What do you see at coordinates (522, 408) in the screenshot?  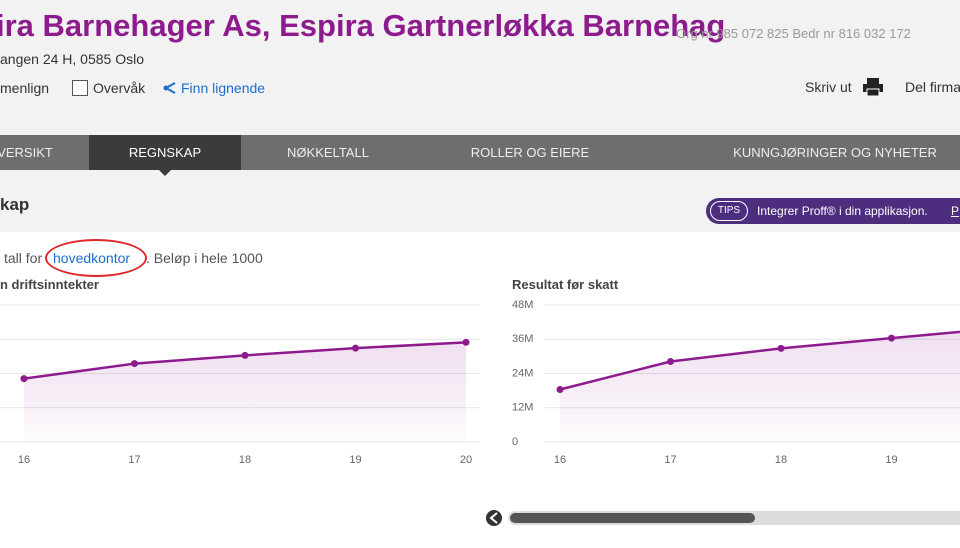 I see `y-tick-label: 12M` at bounding box center [522, 408].